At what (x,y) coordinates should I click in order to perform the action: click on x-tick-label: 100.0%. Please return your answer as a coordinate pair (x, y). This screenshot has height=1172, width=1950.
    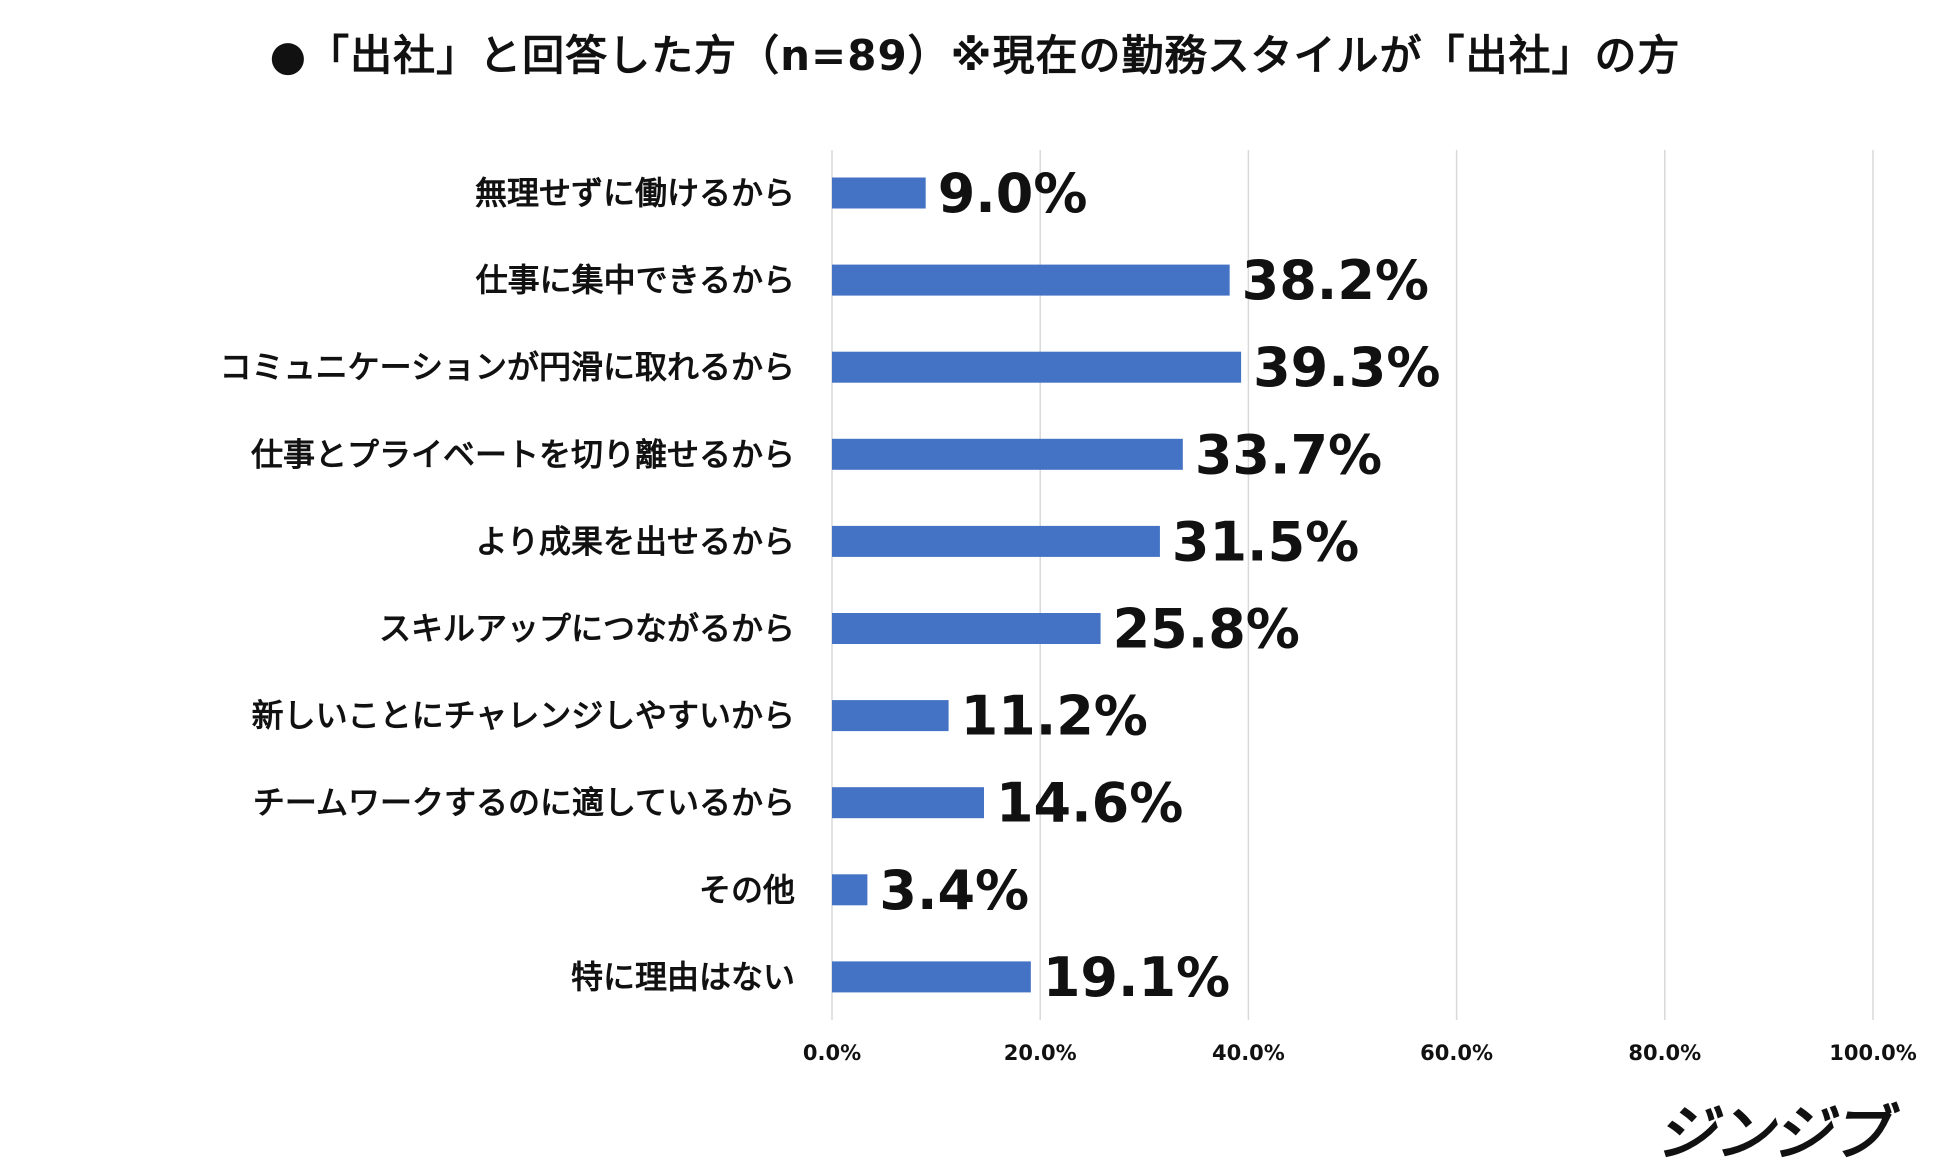
    Looking at the image, I should click on (1872, 1053).